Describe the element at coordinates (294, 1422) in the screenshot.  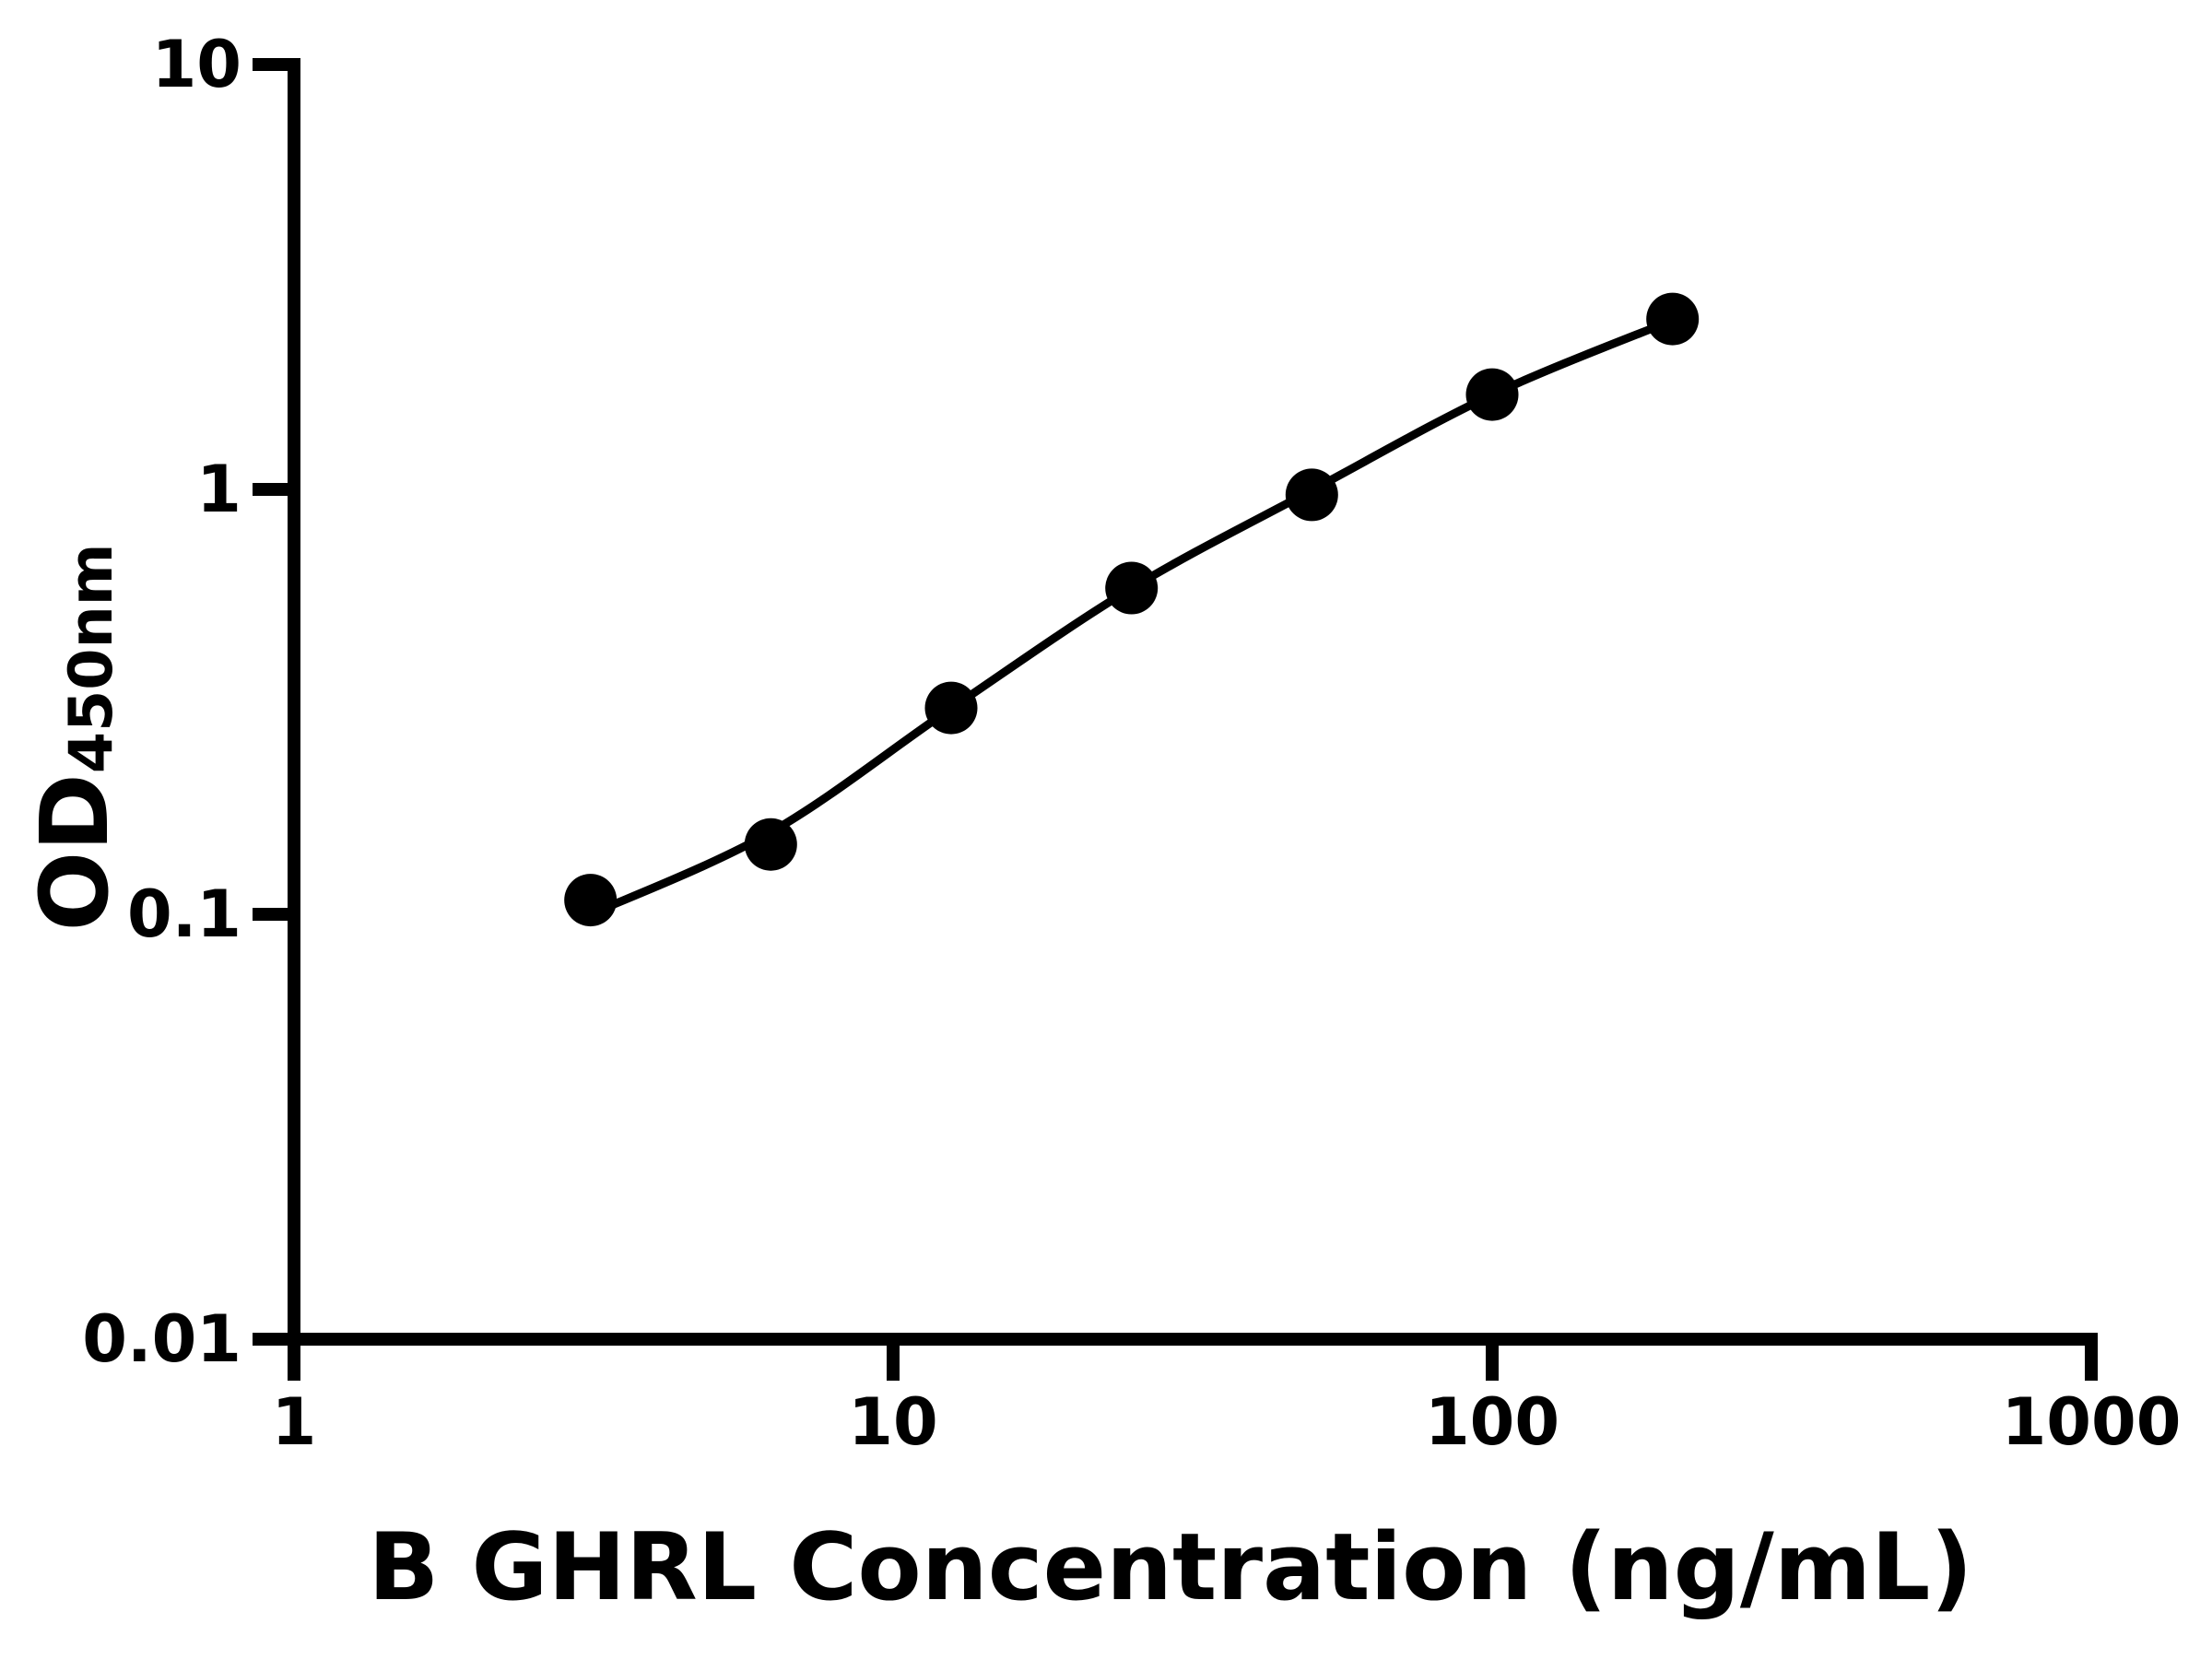
I see `x-tick-label: 1` at that location.